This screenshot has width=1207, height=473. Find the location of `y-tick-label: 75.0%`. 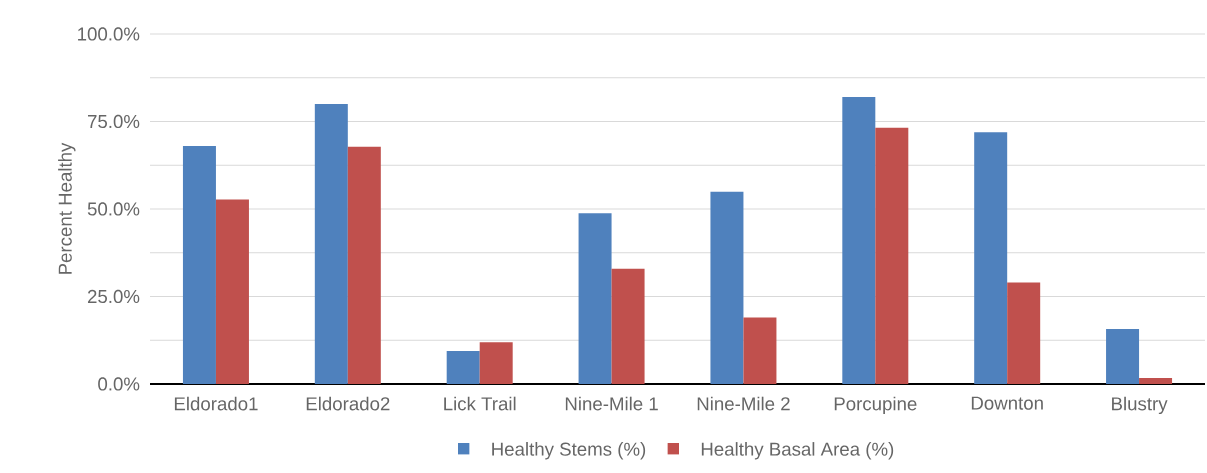

y-tick-label: 75.0% is located at coordinates (114, 121).